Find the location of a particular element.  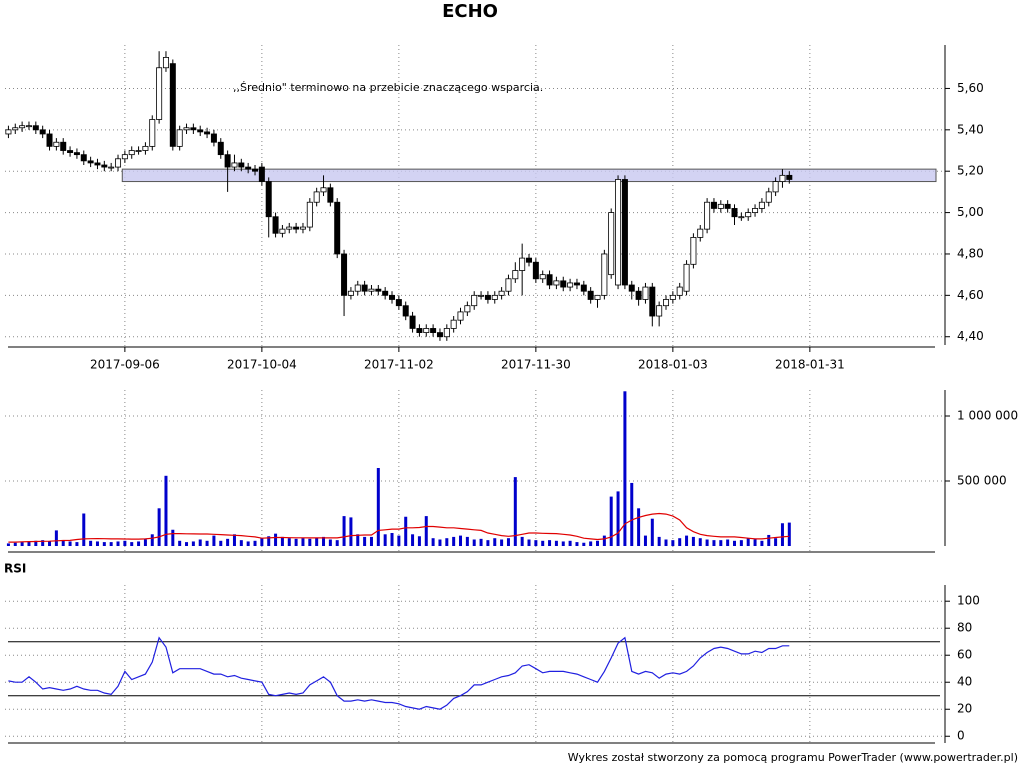

y-tick-label: 60 is located at coordinates (964, 655).